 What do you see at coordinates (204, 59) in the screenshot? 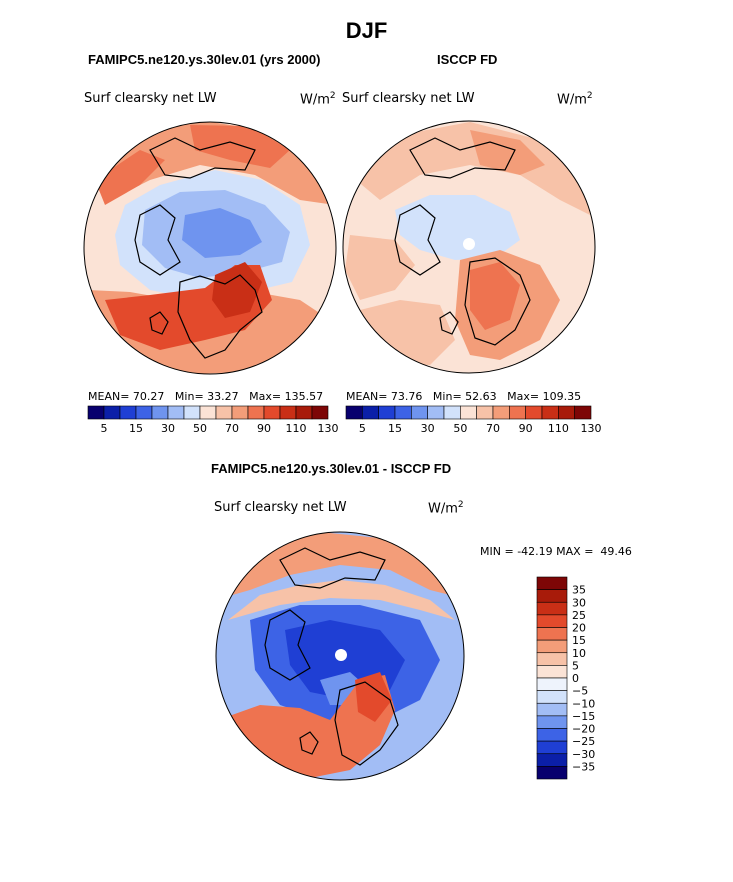
I see `panel1-title: FAMIPC5.ne120.ys.30lev.01 (yrs 2000)` at bounding box center [204, 59].